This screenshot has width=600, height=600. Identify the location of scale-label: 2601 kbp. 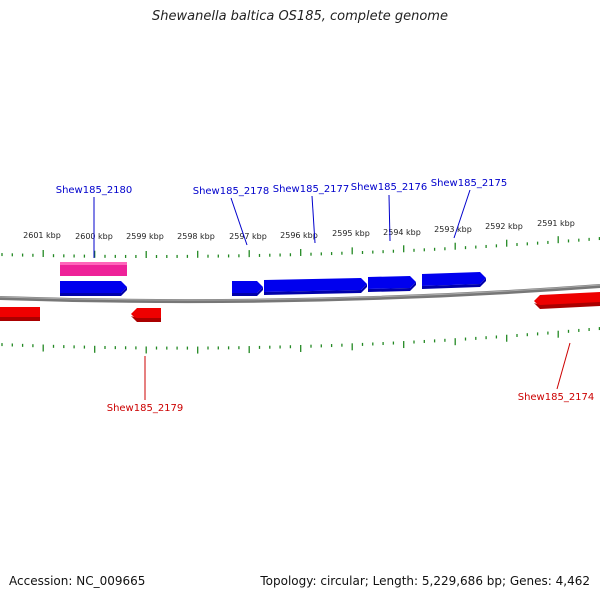
(42, 235).